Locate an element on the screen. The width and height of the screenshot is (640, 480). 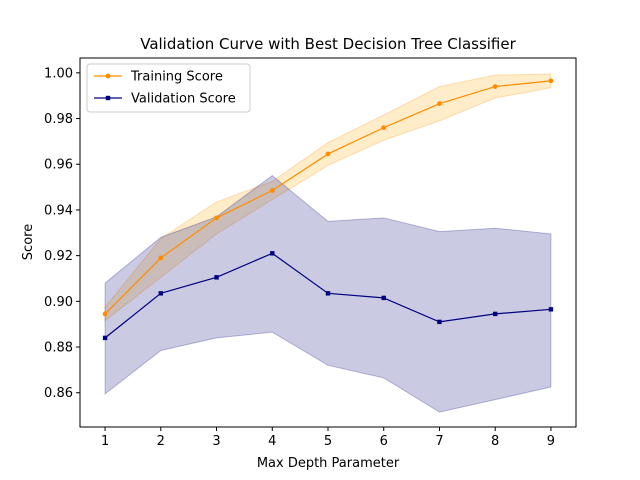
legend-label-training: Training Score is located at coordinates (176, 77).